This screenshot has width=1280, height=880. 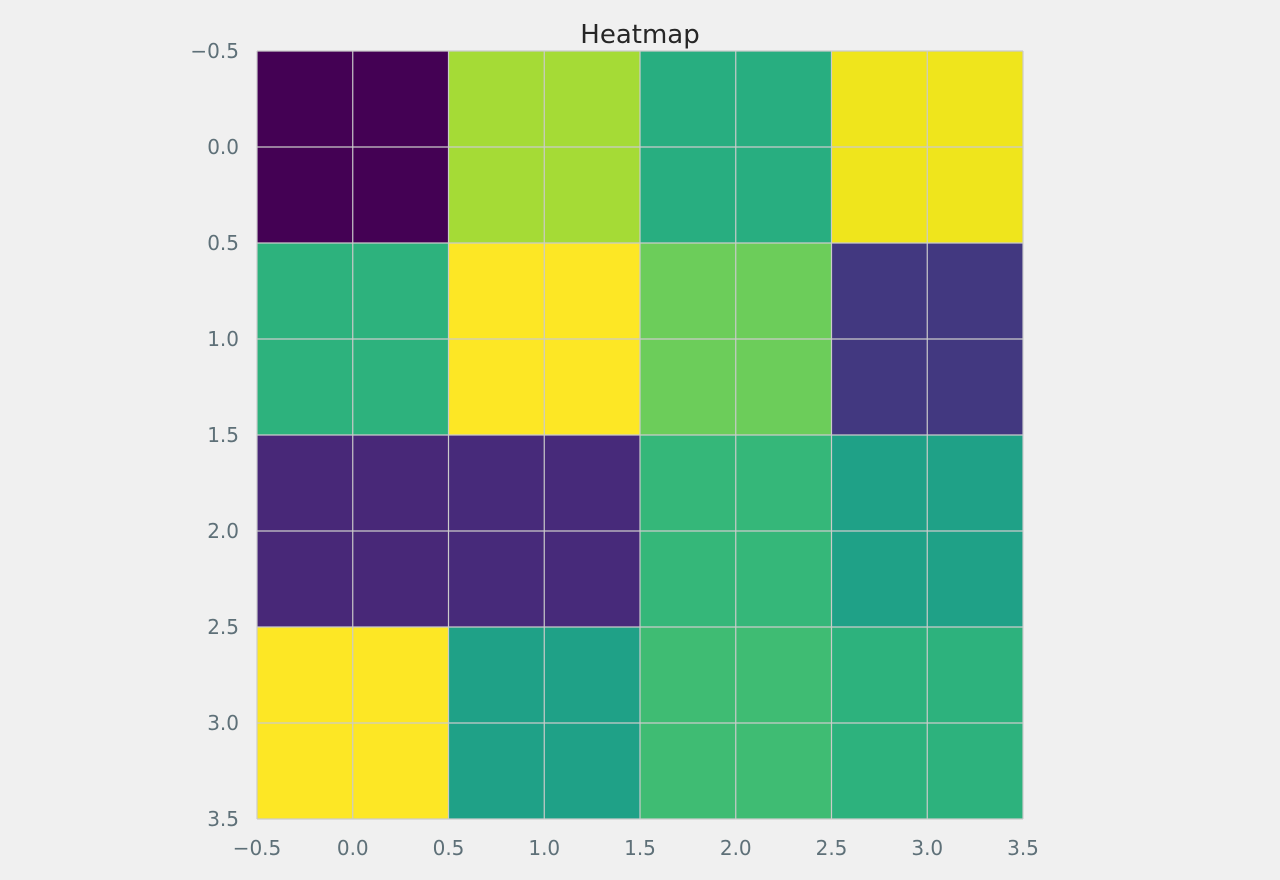 What do you see at coordinates (223, 819) in the screenshot?
I see `y-tick-label: 3.5` at bounding box center [223, 819].